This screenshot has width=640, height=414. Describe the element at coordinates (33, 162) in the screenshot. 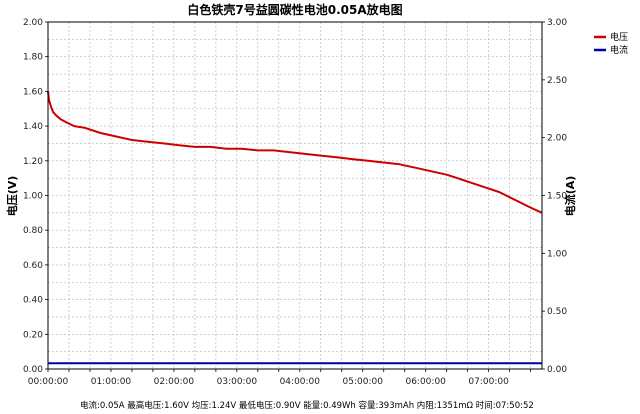

I see `y-tick-label: 1.20` at that location.